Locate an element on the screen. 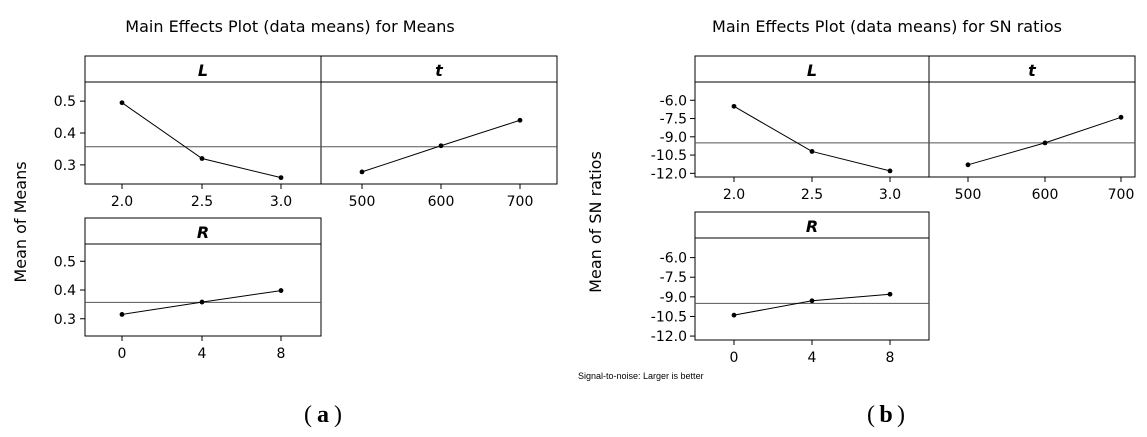 This screenshot has height=437, width=1147. chart-a-panel-t: t is located at coordinates (439, 120).